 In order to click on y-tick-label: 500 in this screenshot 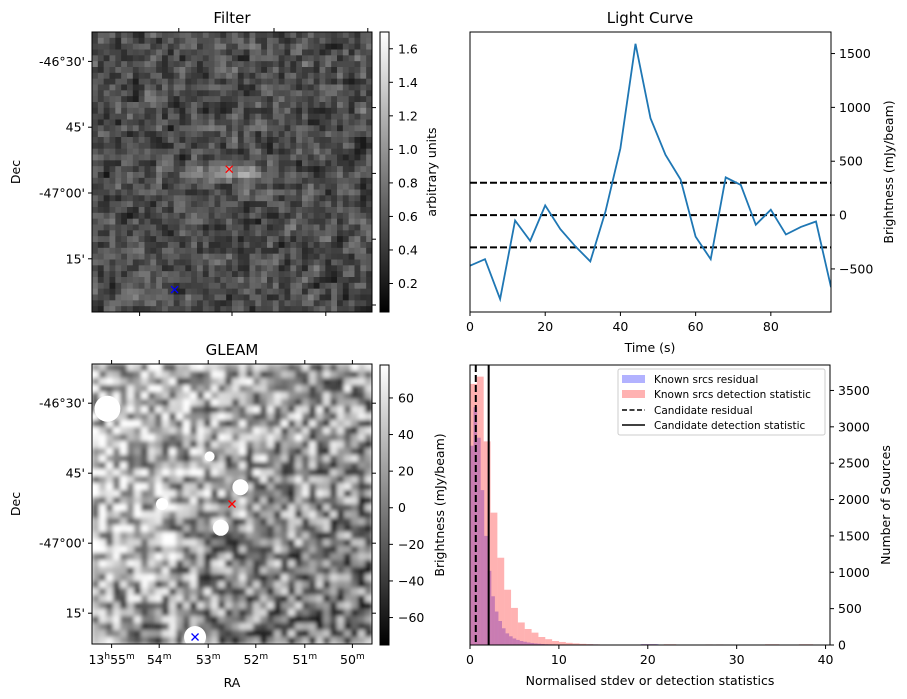, I will do `click(851, 161)`.